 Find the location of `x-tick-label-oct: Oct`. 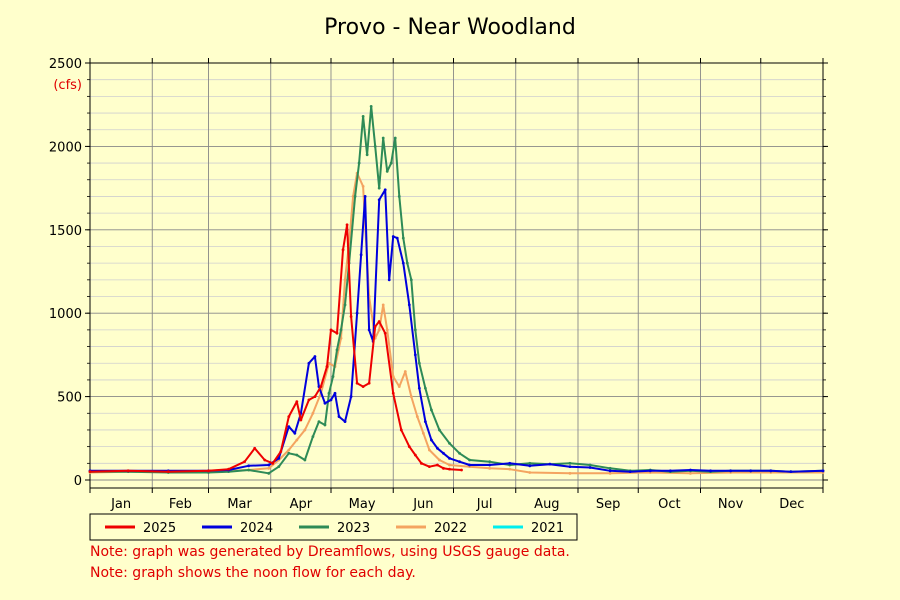

x-tick-label-oct: Oct is located at coordinates (669, 504).